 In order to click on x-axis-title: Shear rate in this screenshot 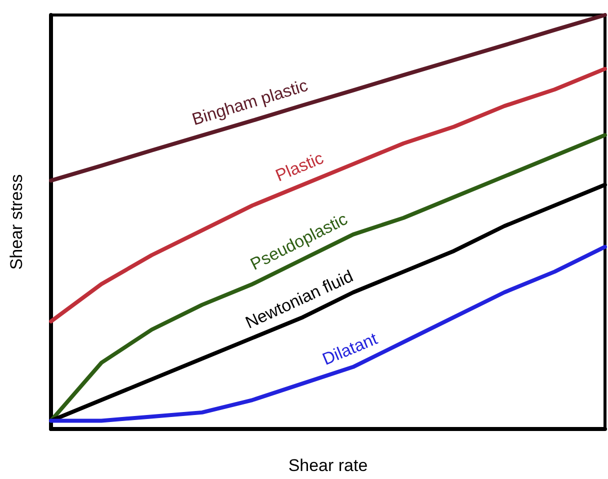, I will do `click(328, 465)`.